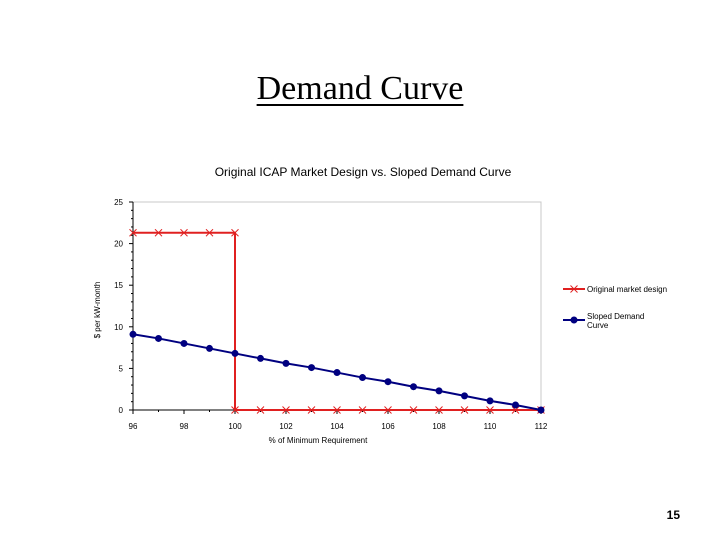  Describe the element at coordinates (118, 327) in the screenshot. I see `y-tick-label: 10` at that location.